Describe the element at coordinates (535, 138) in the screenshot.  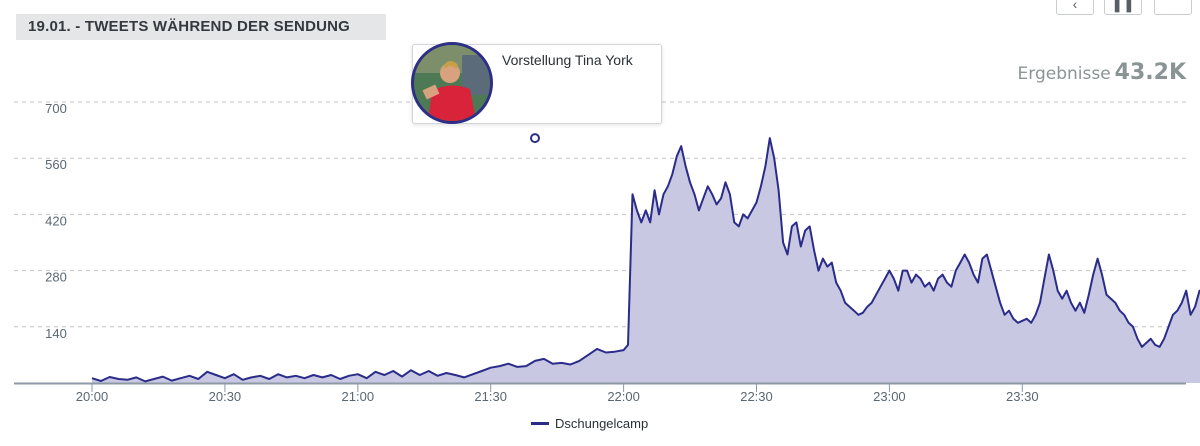
I see `highlight-point-marker` at that location.